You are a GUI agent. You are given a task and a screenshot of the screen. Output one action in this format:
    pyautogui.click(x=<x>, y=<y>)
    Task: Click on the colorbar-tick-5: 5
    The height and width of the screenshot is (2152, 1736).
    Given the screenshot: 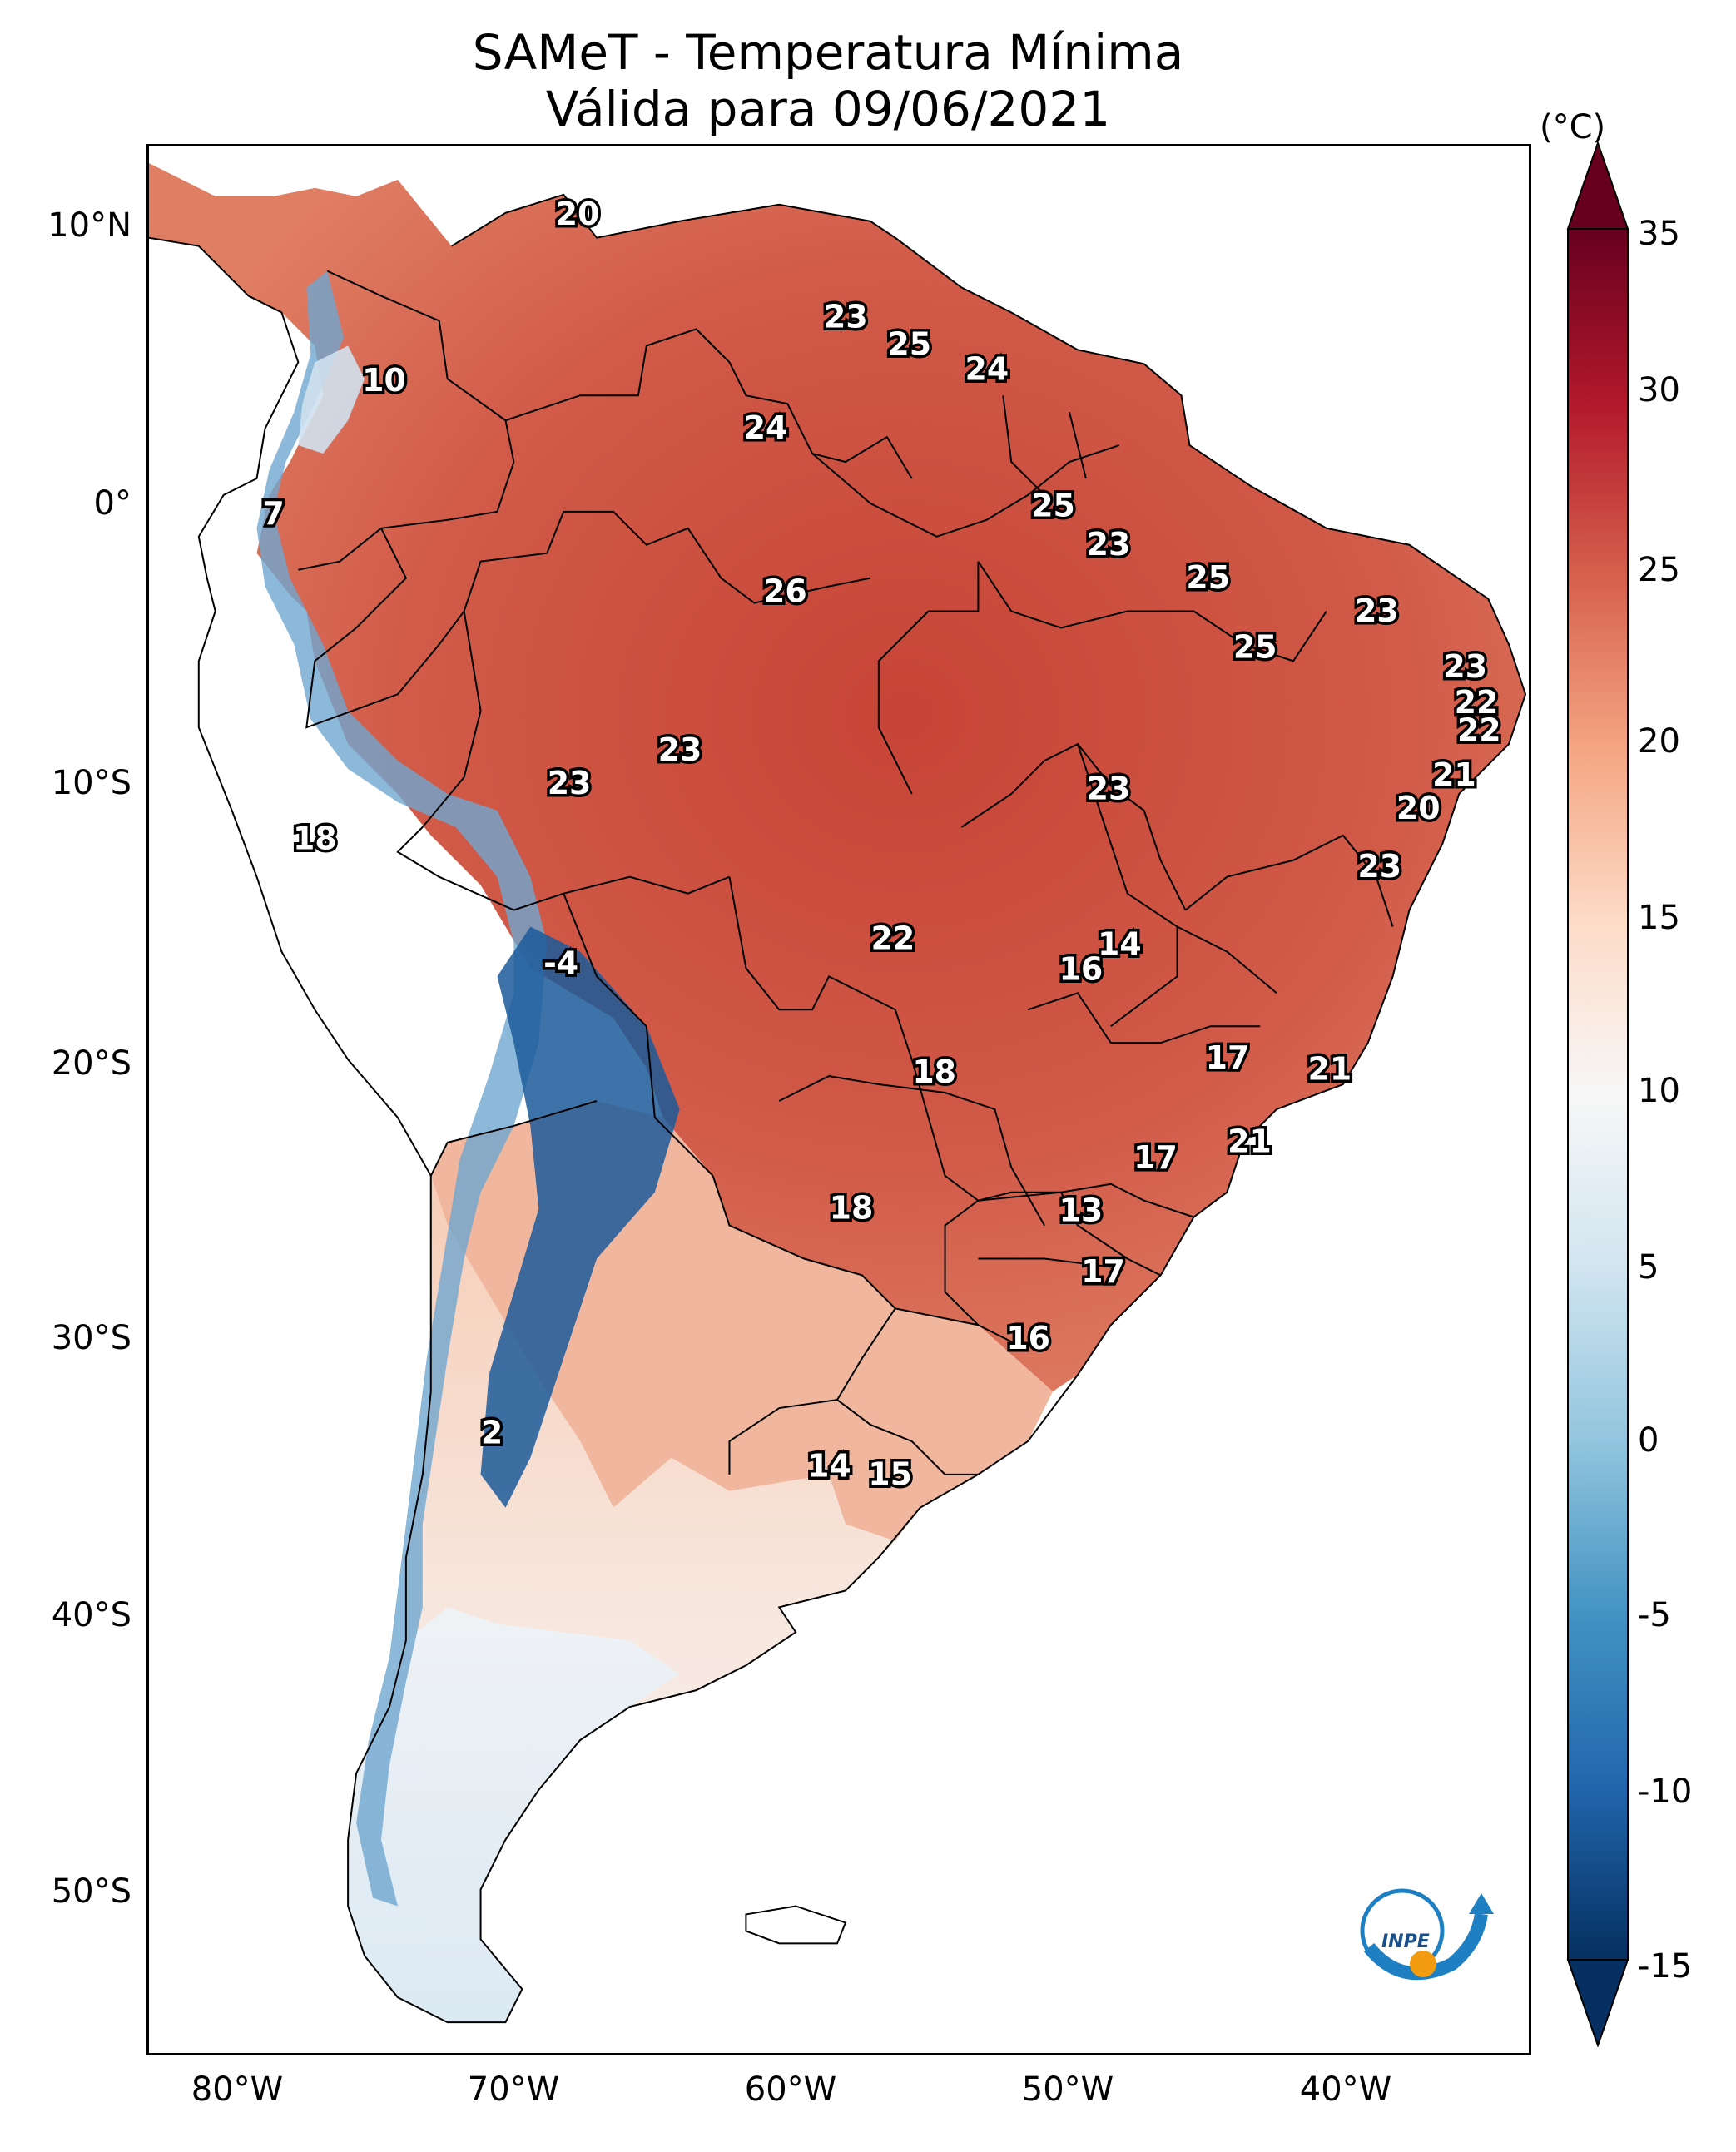 What is the action you would take?
    pyautogui.click(x=1648, y=1267)
    